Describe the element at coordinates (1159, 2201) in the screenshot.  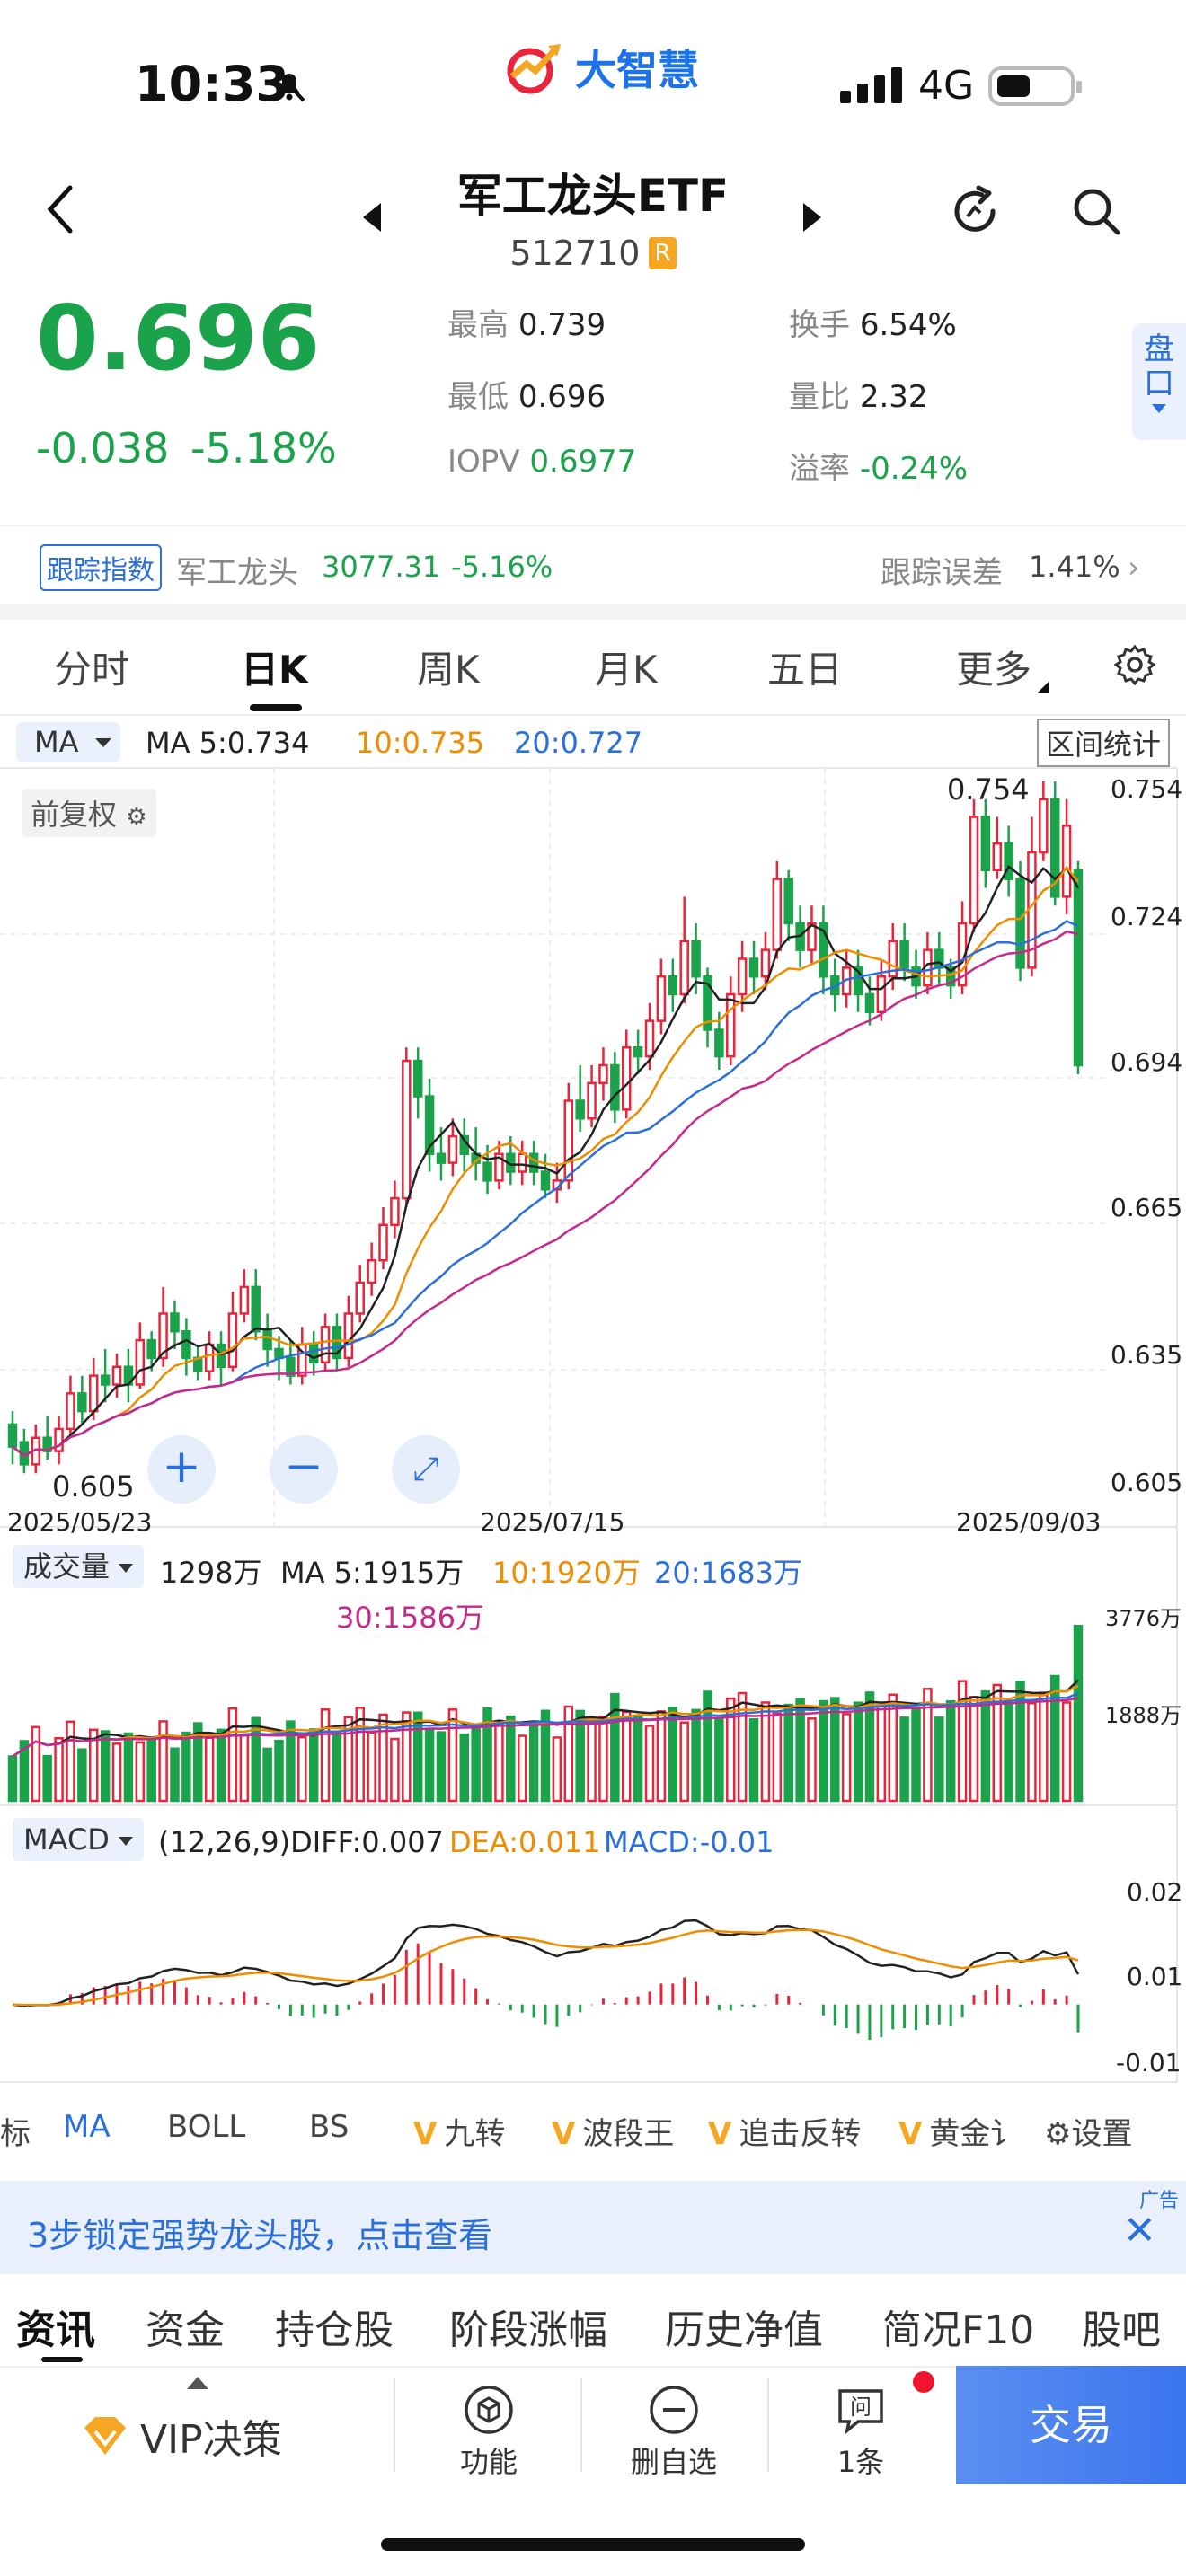
I see `ad-tag: 广告` at that location.